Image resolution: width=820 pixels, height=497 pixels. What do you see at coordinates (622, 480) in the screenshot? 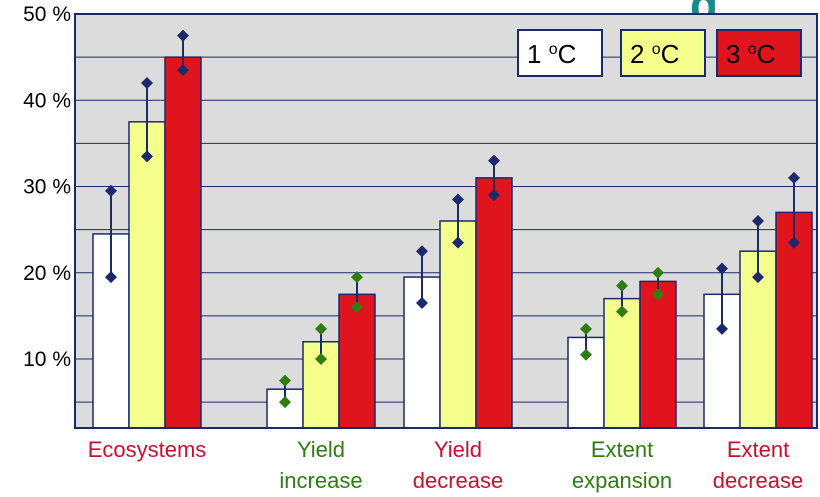
I see `x-category-label: expansion` at bounding box center [622, 480].